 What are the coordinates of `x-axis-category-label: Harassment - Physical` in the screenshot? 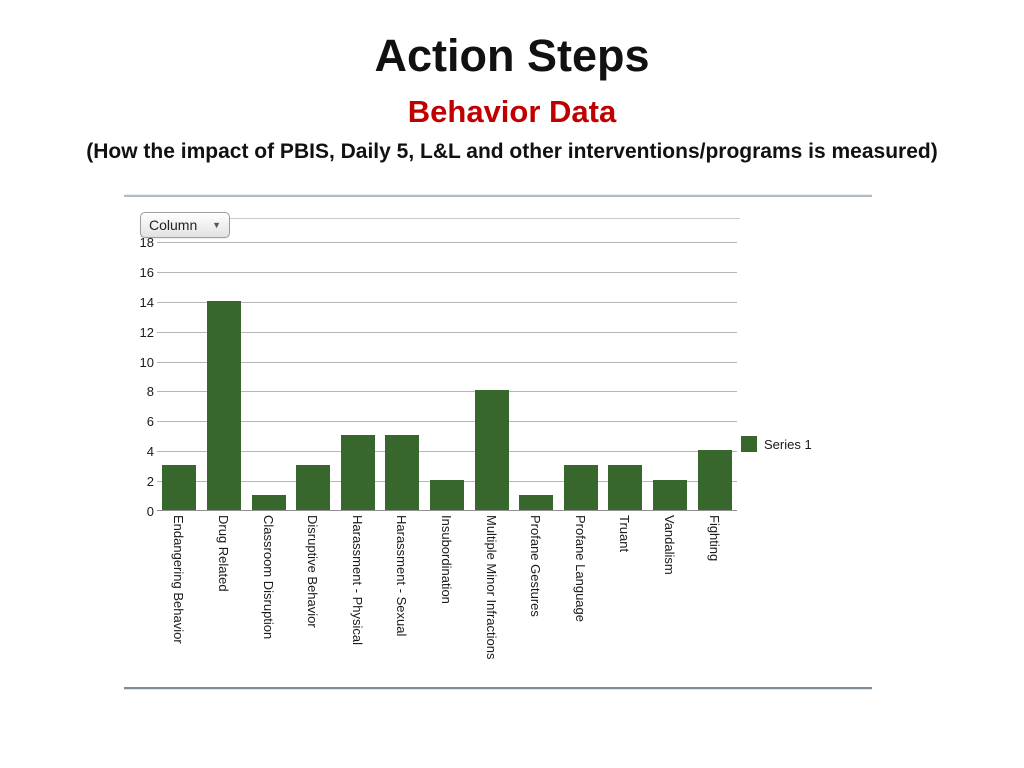 It's located at (357, 580).